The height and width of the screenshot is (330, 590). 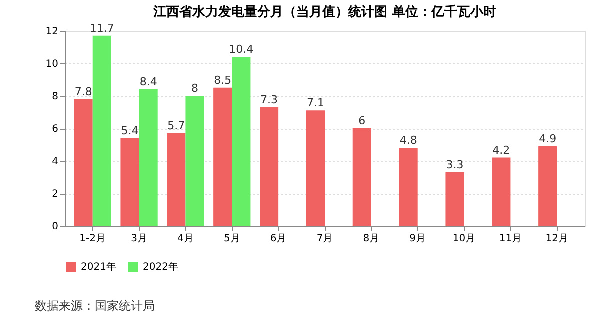 What do you see at coordinates (409, 140) in the screenshot?
I see `data-label: 4.8` at bounding box center [409, 140].